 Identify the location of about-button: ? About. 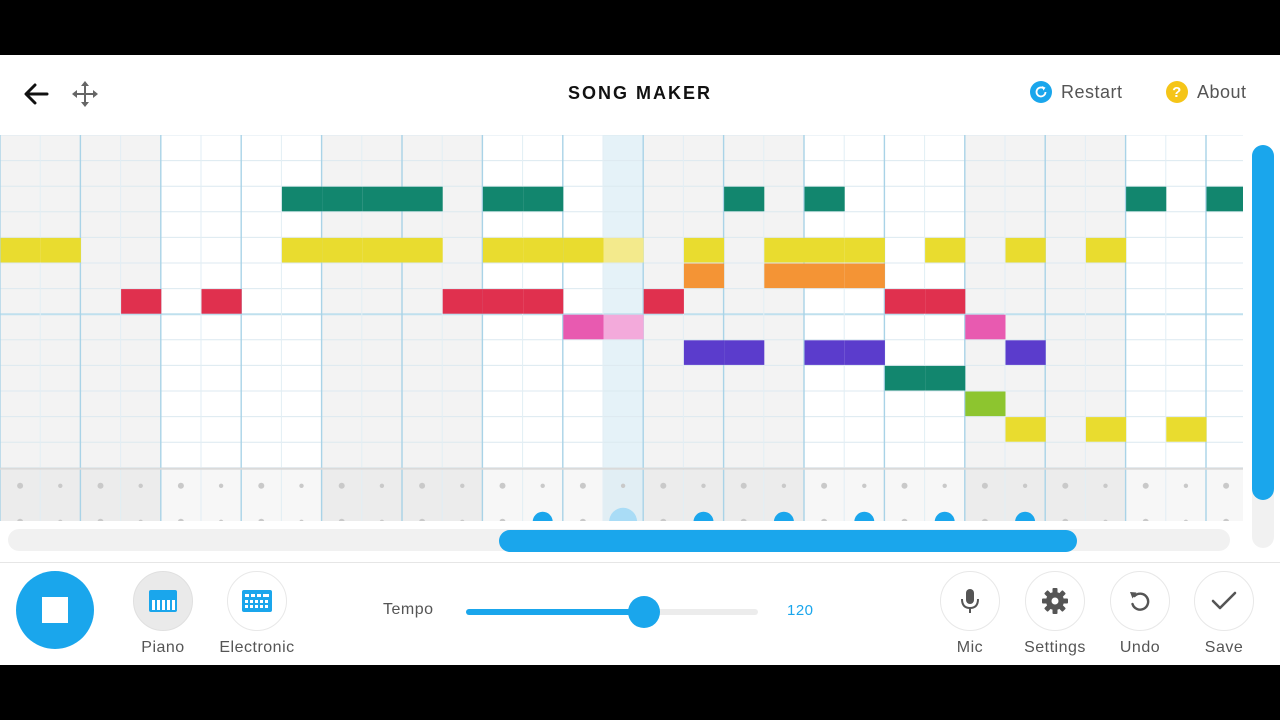
(1206, 92).